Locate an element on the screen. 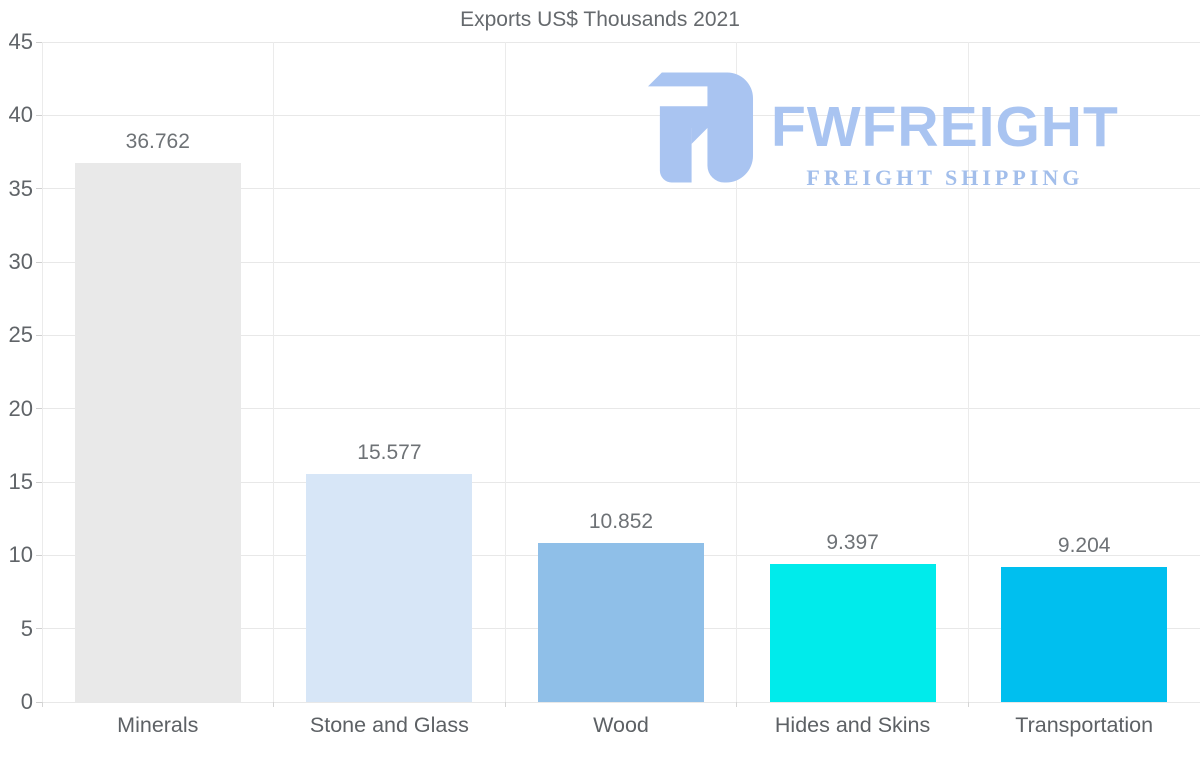 The width and height of the screenshot is (1200, 763). bar-value-label: 10.852 is located at coordinates (621, 521).